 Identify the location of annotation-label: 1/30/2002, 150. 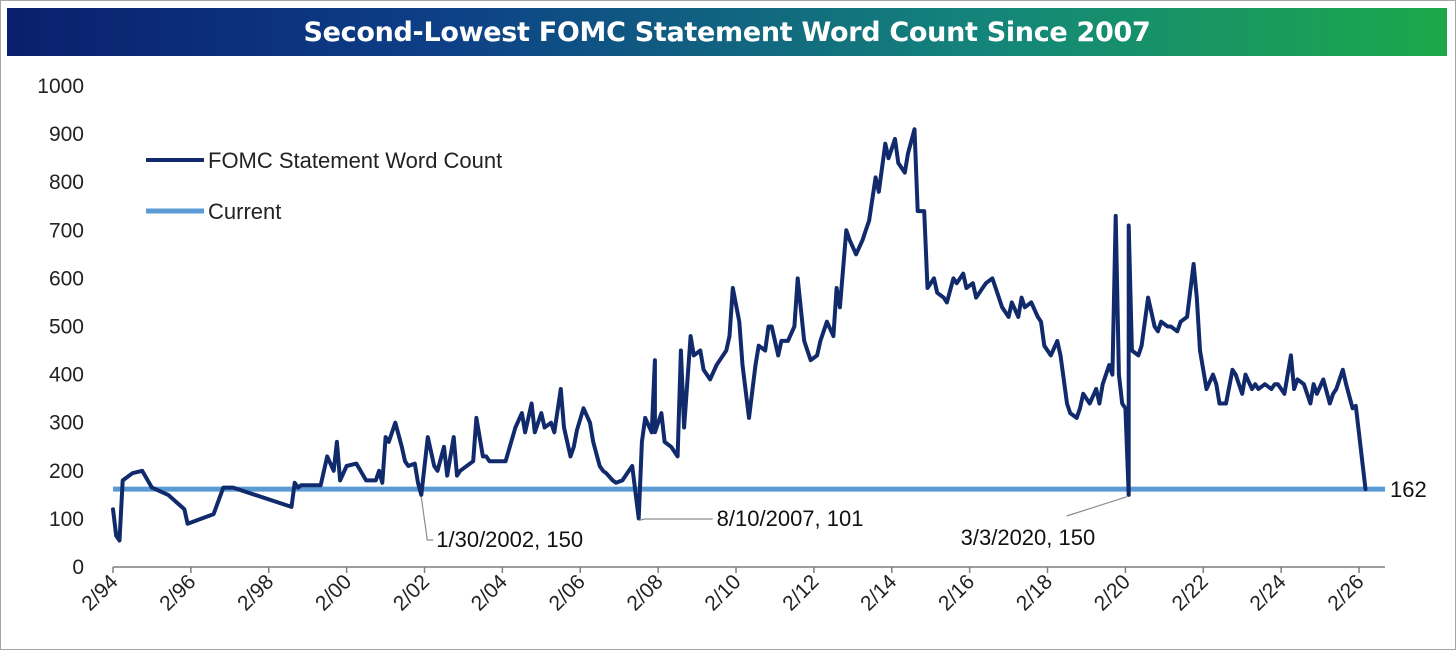
(509, 539).